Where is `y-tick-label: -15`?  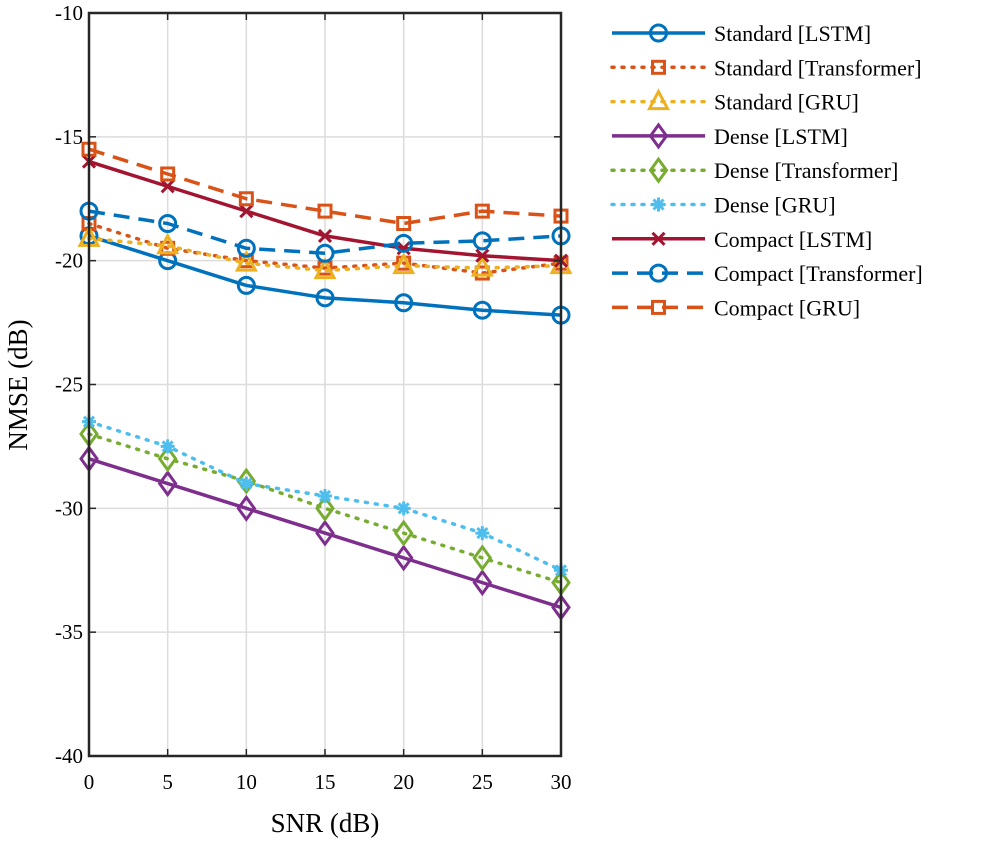
y-tick-label: -15 is located at coordinates (69, 137).